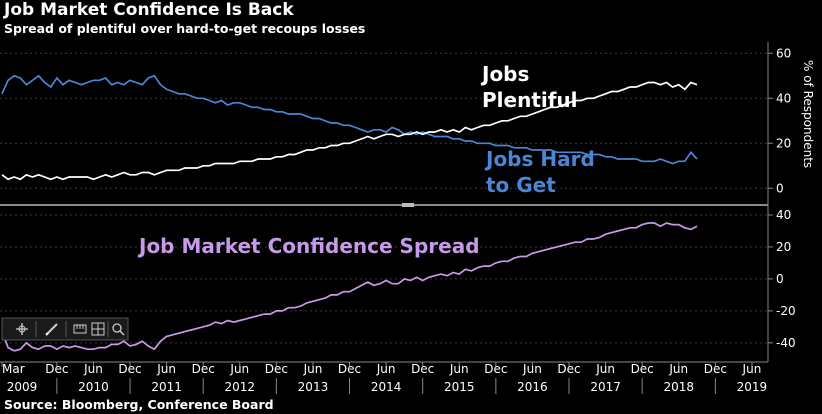 The height and width of the screenshot is (414, 822). I want to click on zoom-icon, so click(118, 329).